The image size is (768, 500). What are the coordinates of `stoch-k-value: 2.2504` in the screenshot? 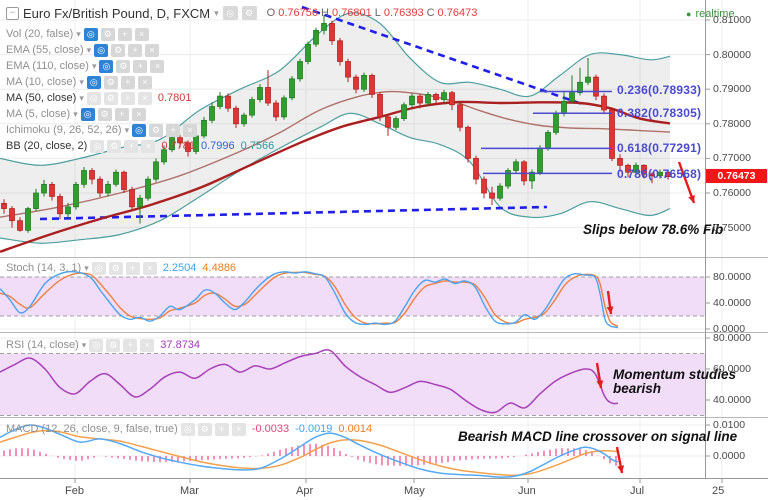 It's located at (179, 268).